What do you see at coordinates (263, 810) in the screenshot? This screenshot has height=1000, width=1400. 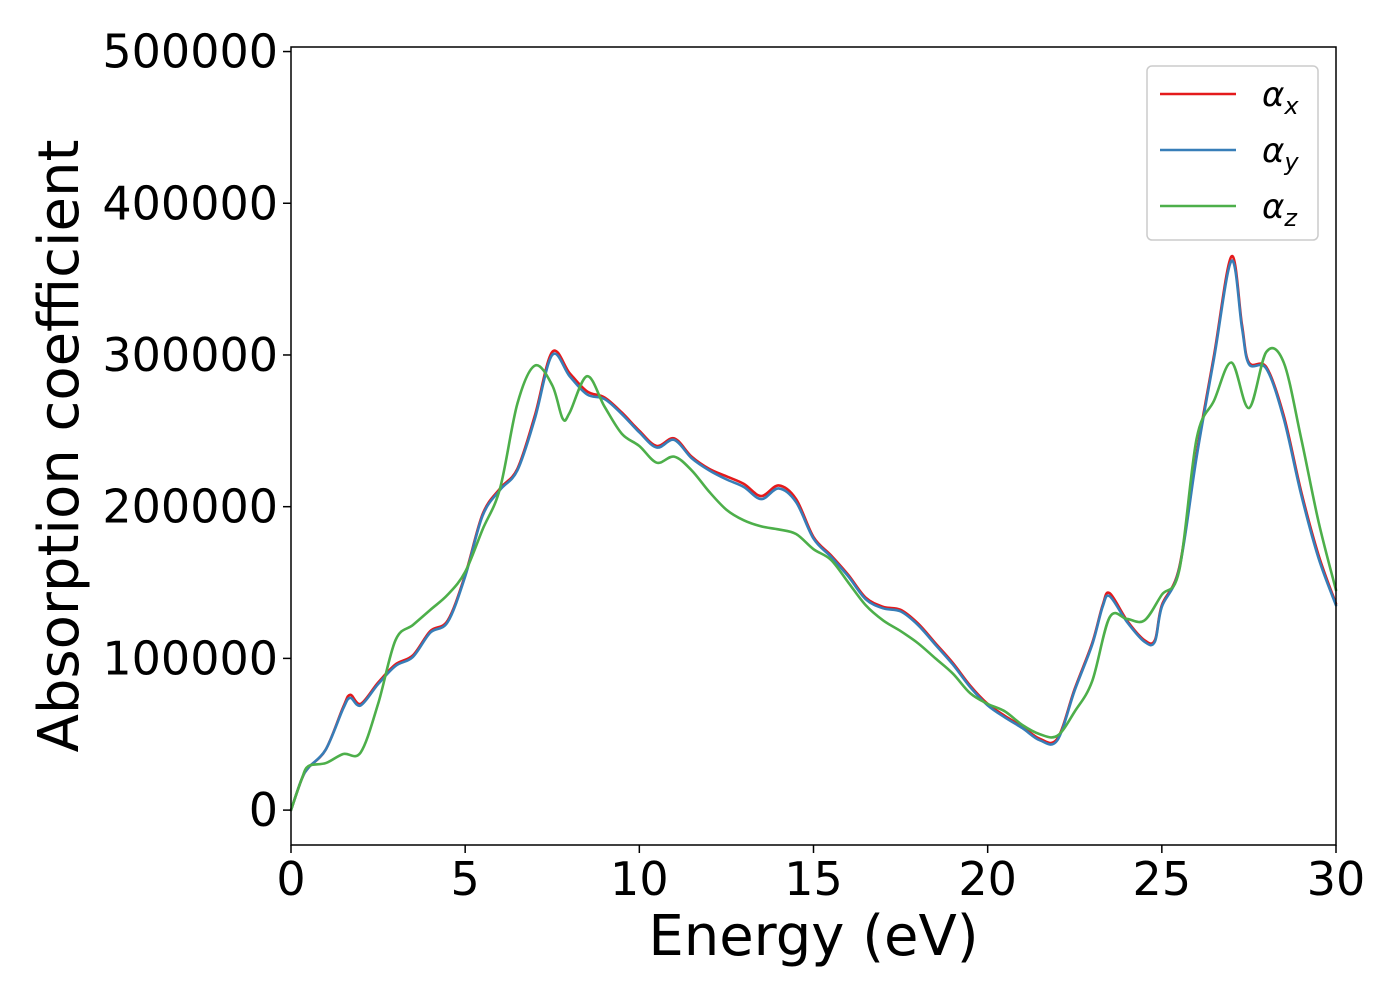 I see `y-tick-label: 0` at bounding box center [263, 810].